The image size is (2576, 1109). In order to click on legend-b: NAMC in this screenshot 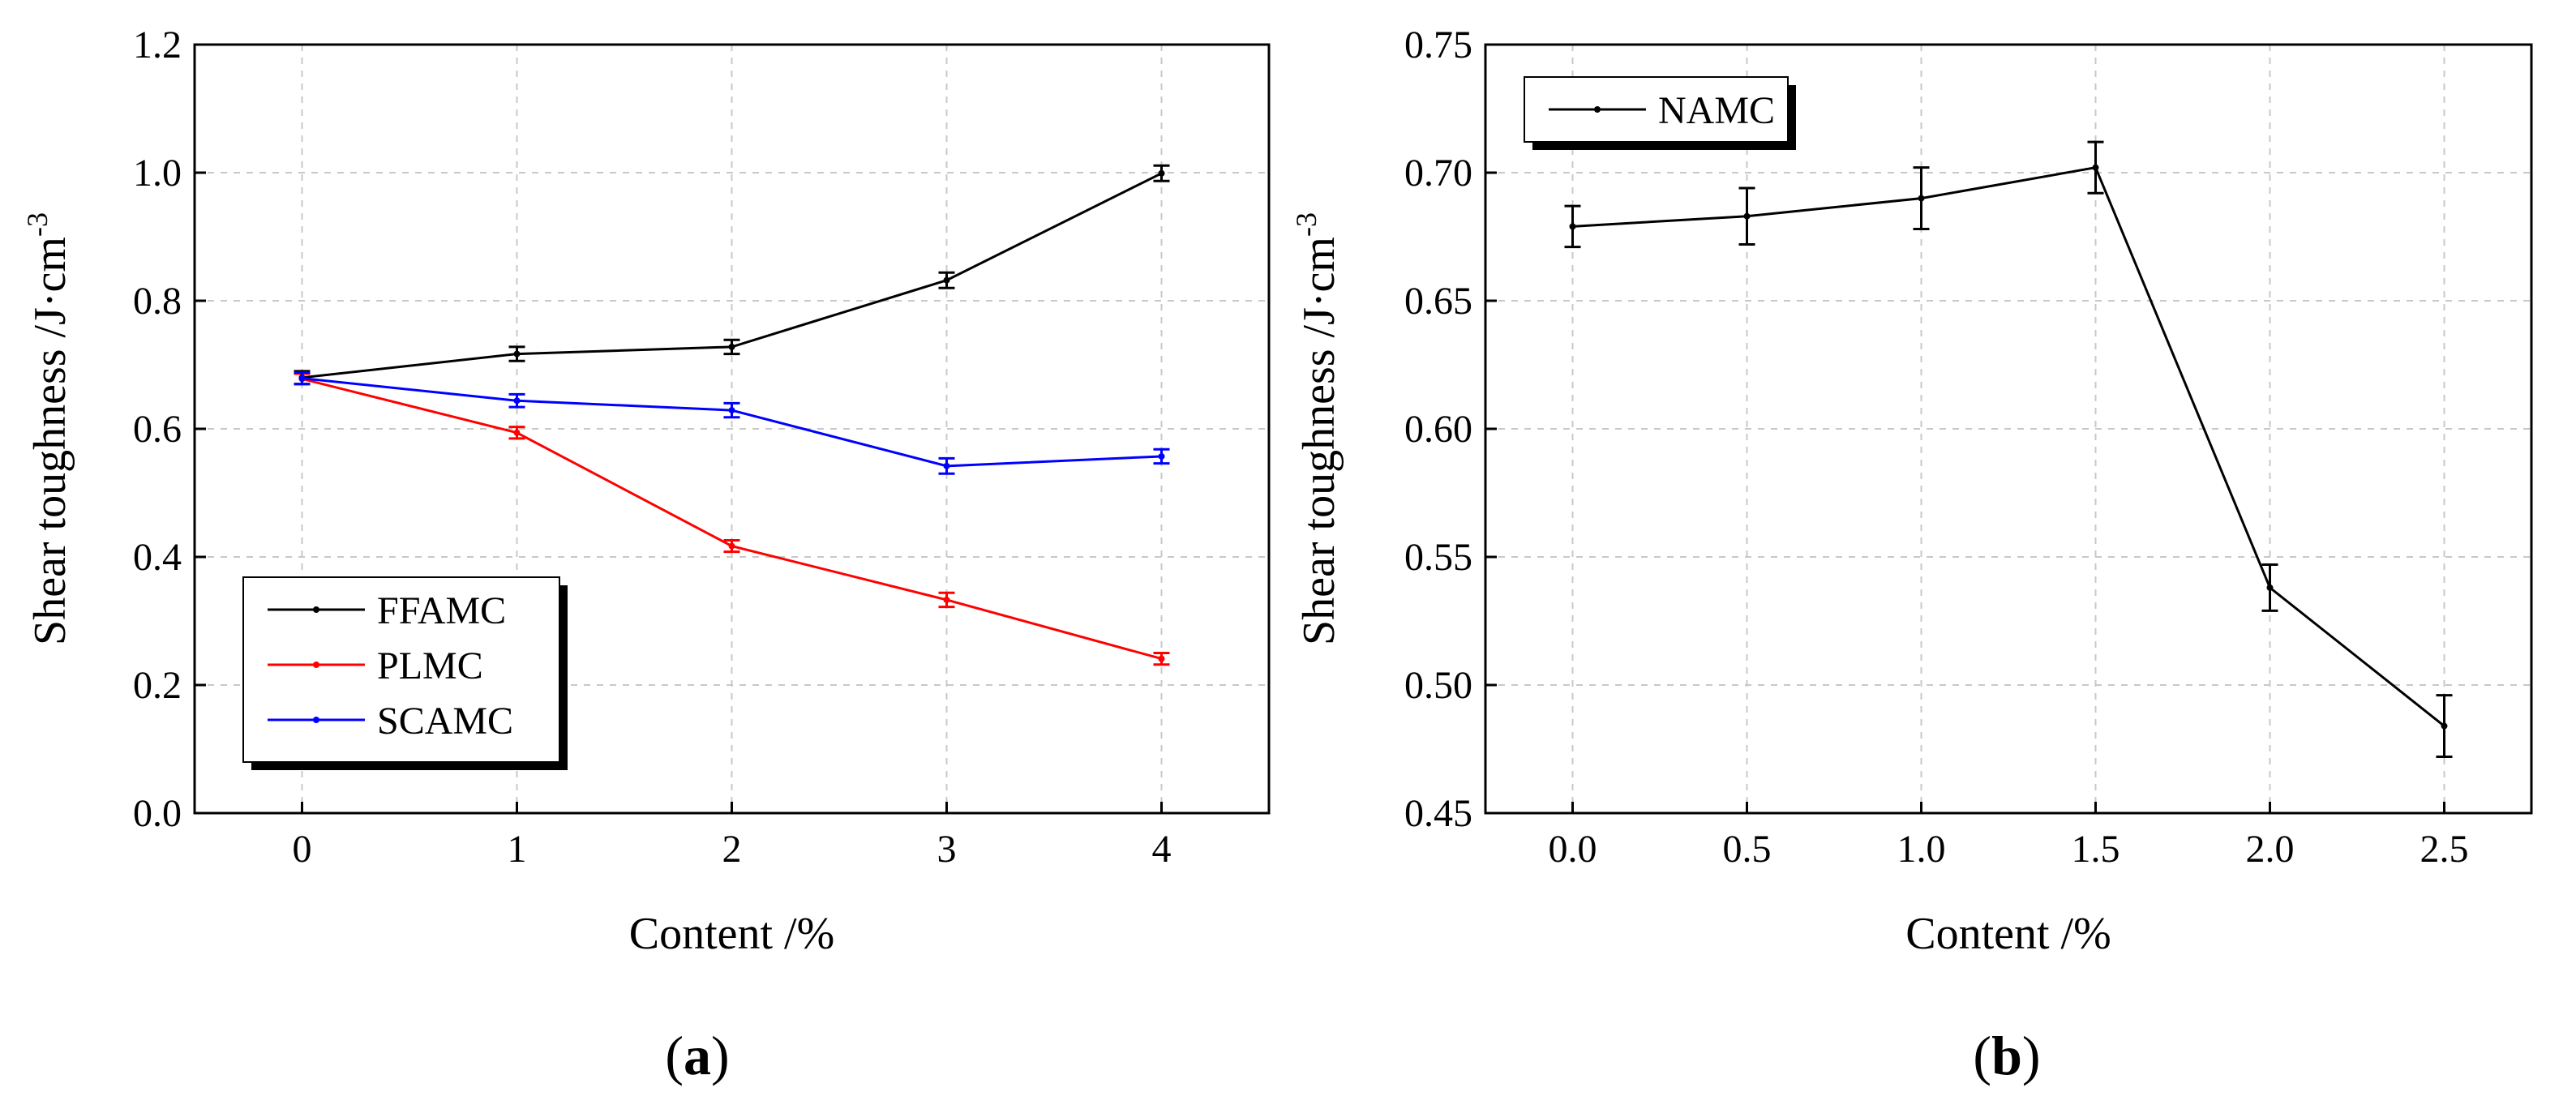, I will do `click(1660, 113)`.